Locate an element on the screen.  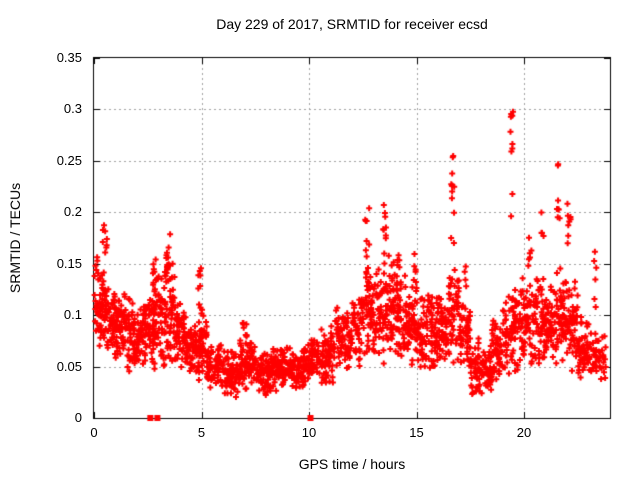
x-tick-label: 10 is located at coordinates (309, 432).